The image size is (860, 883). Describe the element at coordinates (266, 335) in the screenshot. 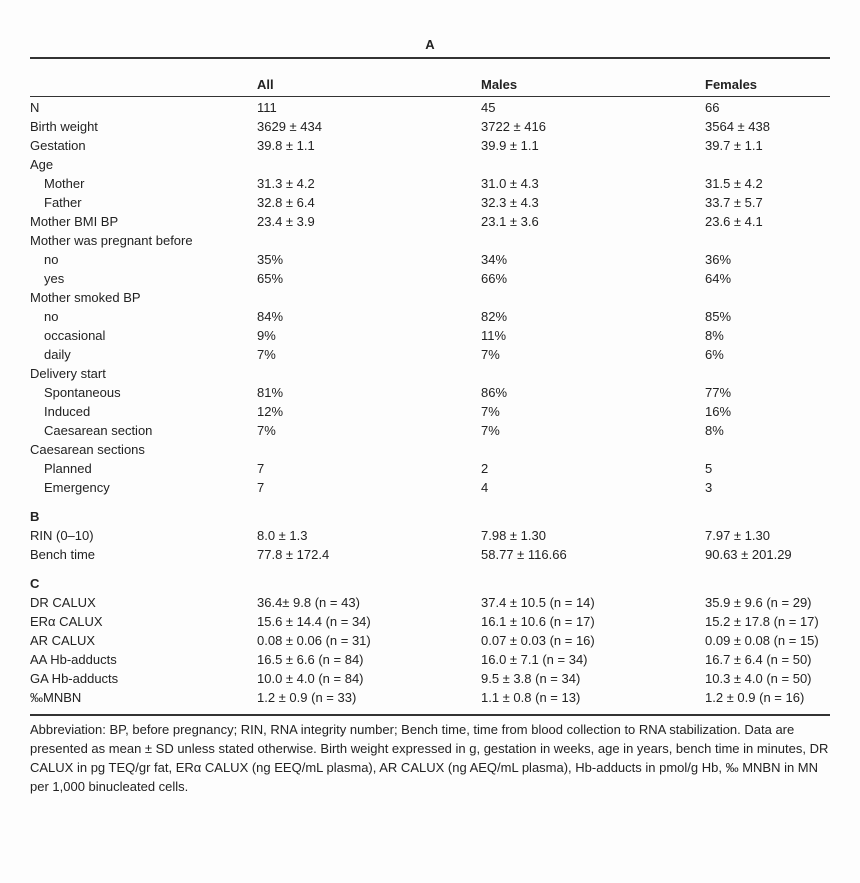

I see `cell: 9%` at that location.